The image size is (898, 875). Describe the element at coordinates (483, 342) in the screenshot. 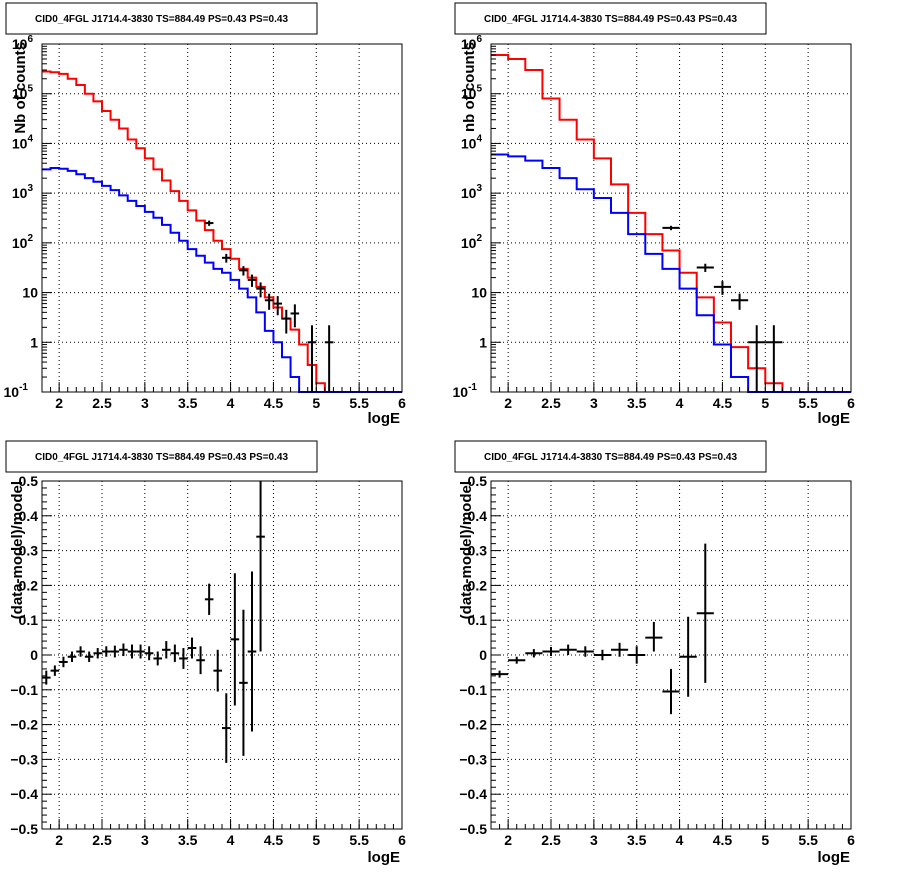

I see `y-tick-label: 1` at that location.